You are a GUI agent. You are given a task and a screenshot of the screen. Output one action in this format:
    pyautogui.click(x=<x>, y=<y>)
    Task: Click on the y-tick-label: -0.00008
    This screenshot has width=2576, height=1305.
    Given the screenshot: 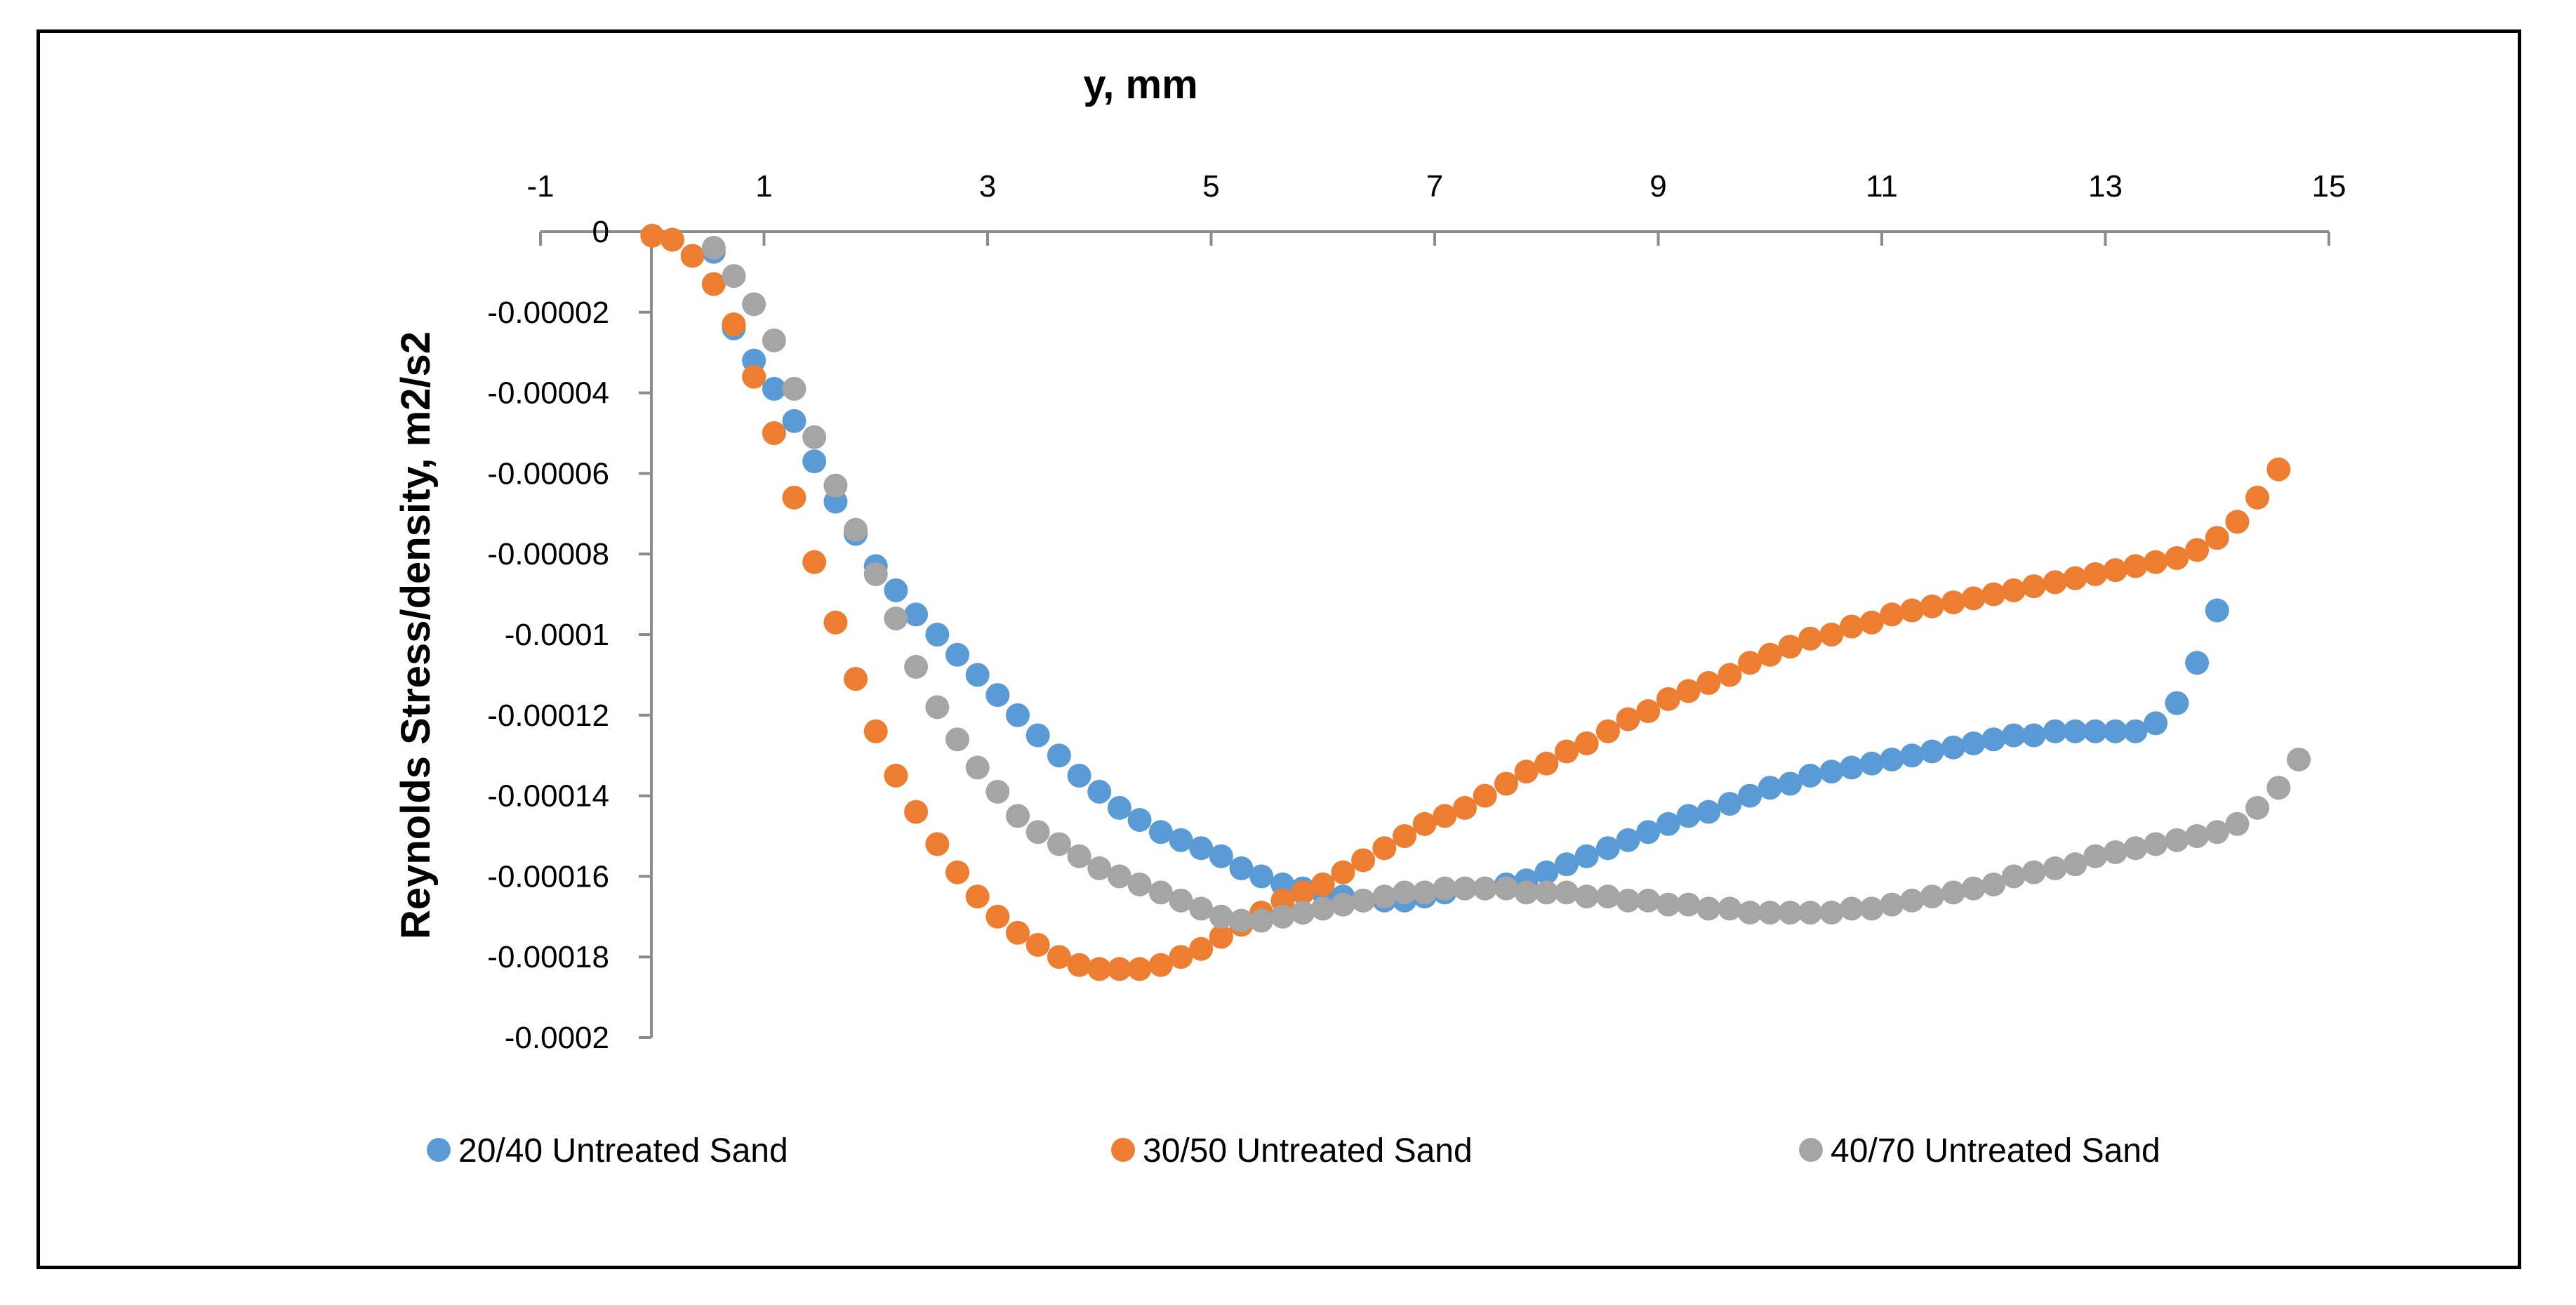 What is the action you would take?
    pyautogui.click(x=548, y=554)
    